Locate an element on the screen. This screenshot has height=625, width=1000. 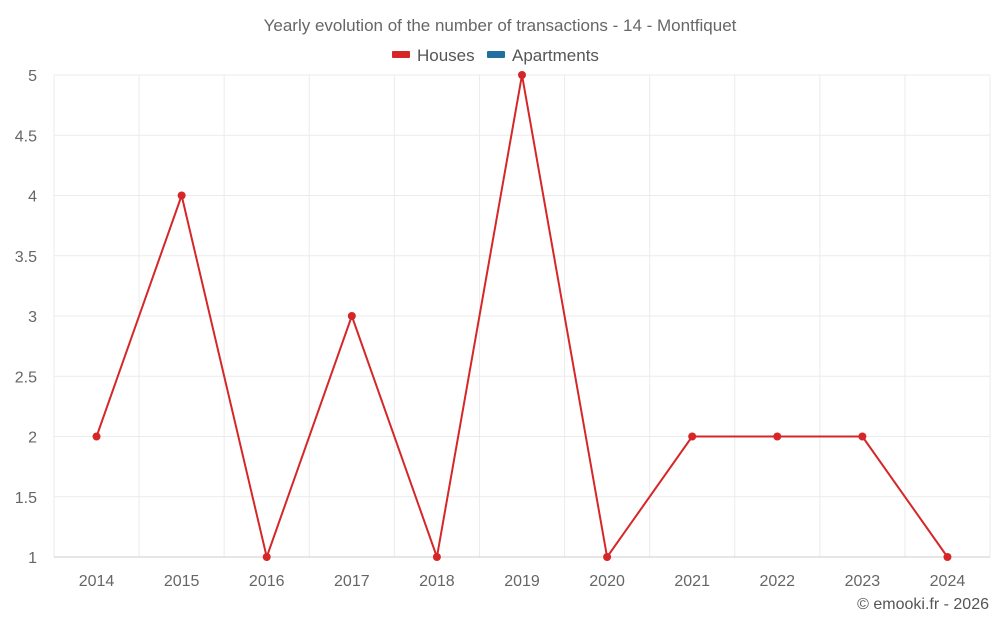
y-tick-label: 5 is located at coordinates (32, 76).